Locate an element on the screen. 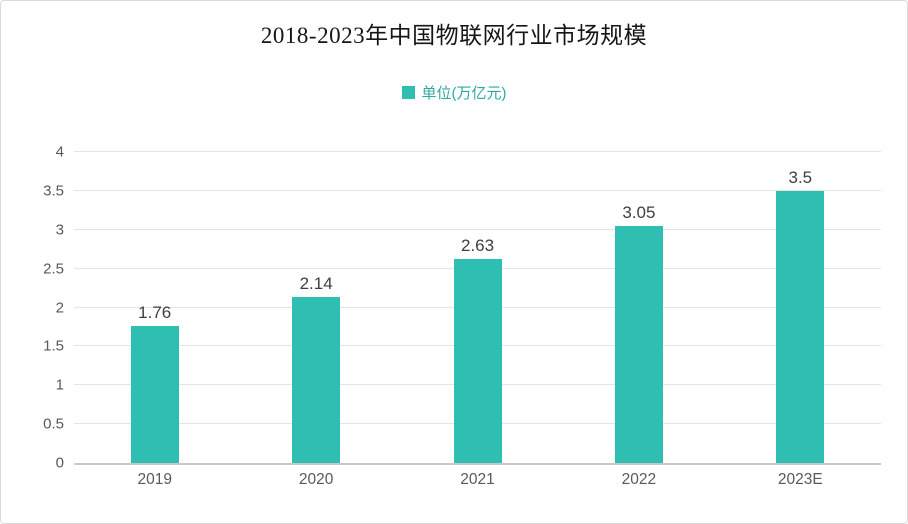  y-tick-label: 0.5 is located at coordinates (53, 424).